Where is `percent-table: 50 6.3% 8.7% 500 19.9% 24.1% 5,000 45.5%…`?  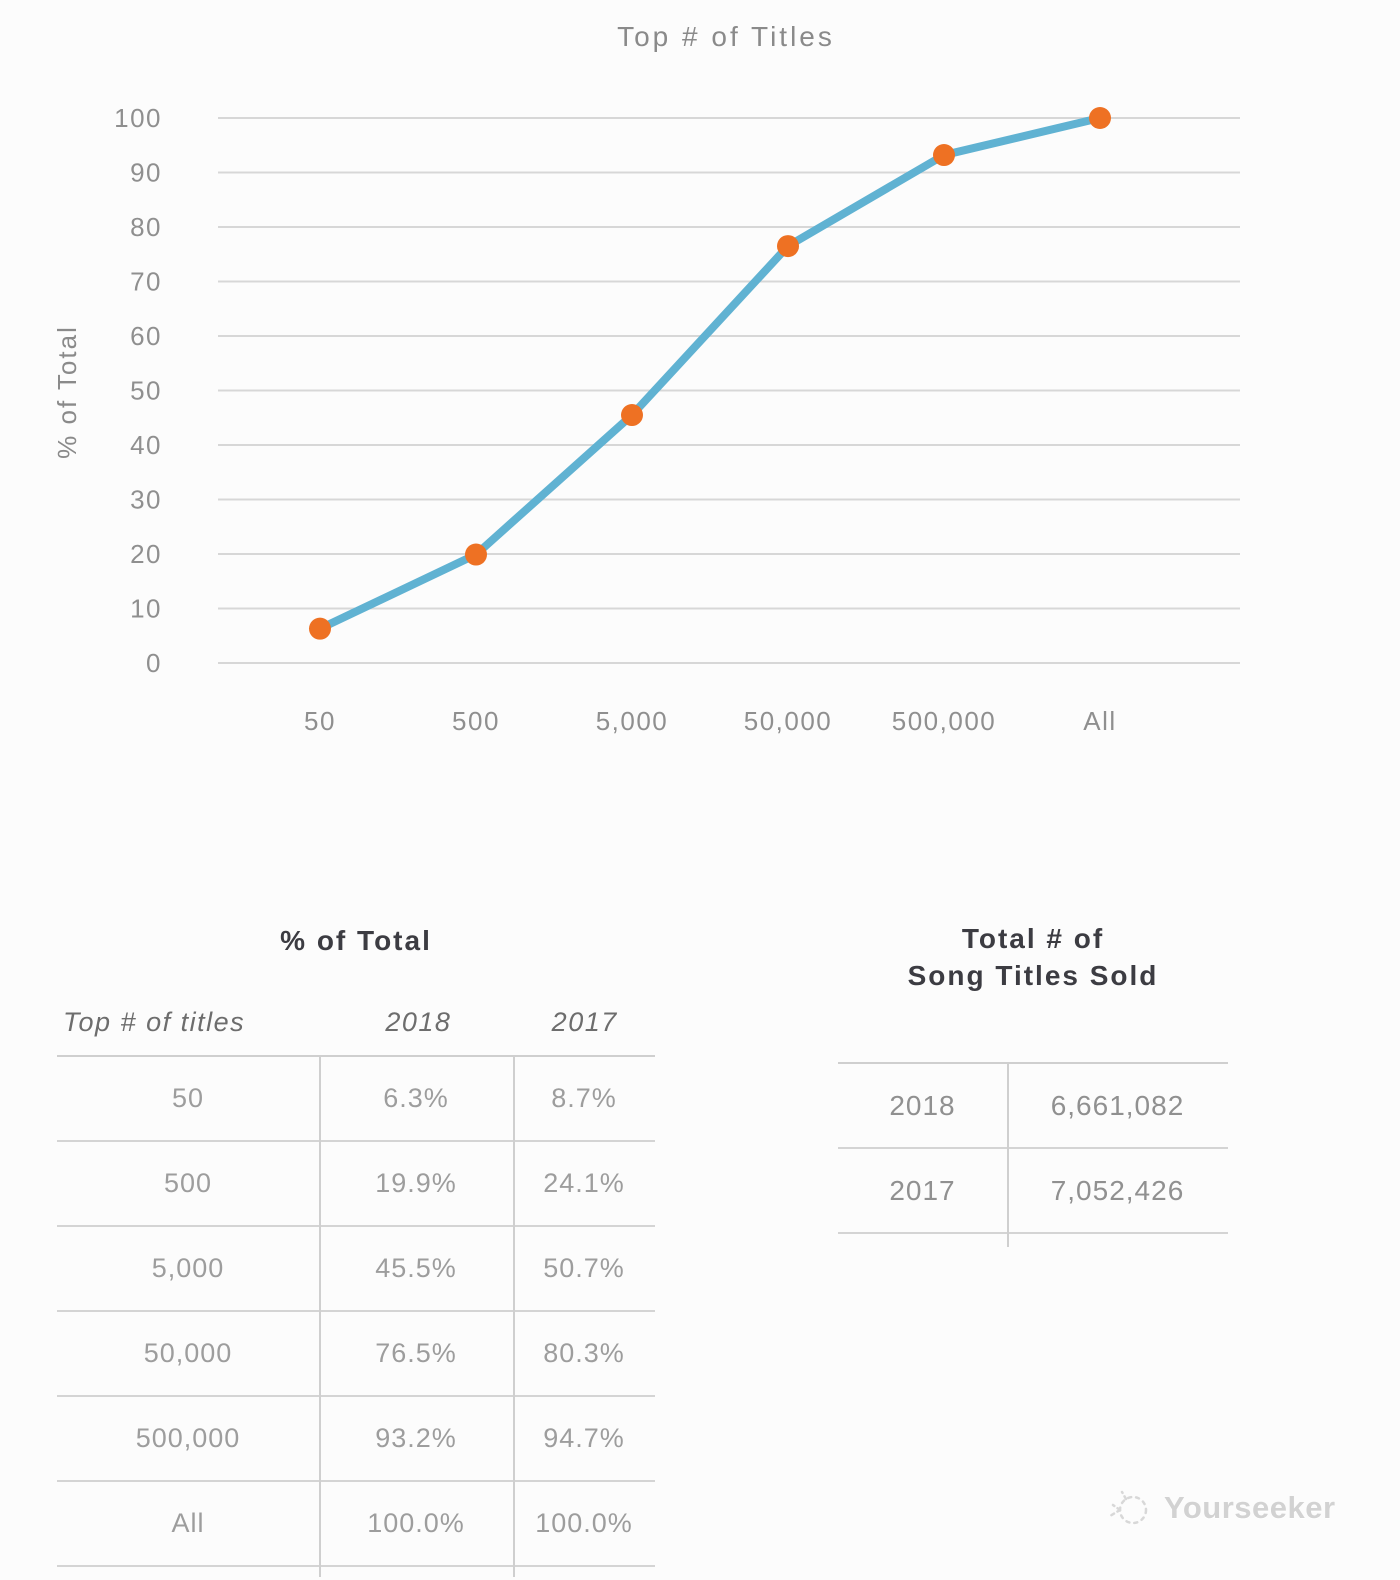
percent-table: 50 6.3% 8.7% 500 19.9% 24.1% 5,000 45.5%… is located at coordinates (356, 1316).